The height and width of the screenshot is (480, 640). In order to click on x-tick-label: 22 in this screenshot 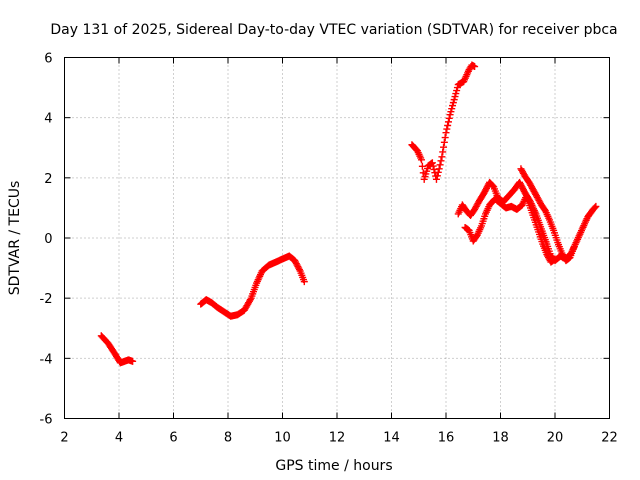, I will do `click(609, 438)`.